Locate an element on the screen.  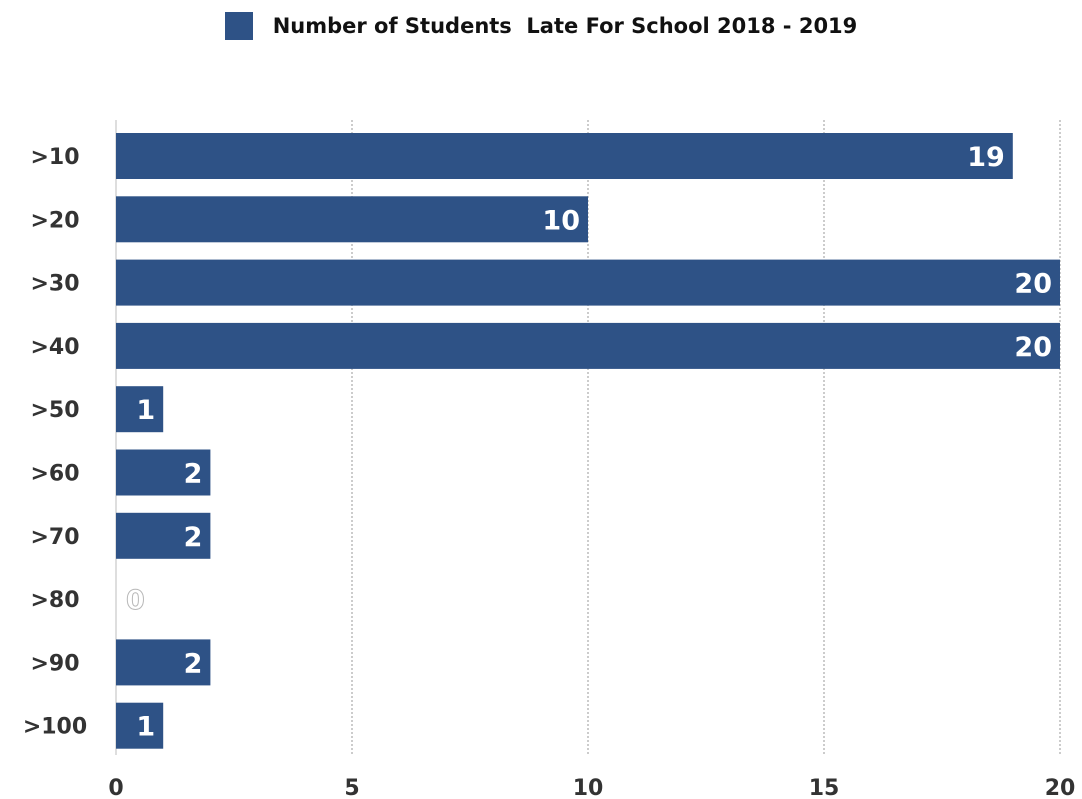
y-category-label: >70 is located at coordinates (54, 537).